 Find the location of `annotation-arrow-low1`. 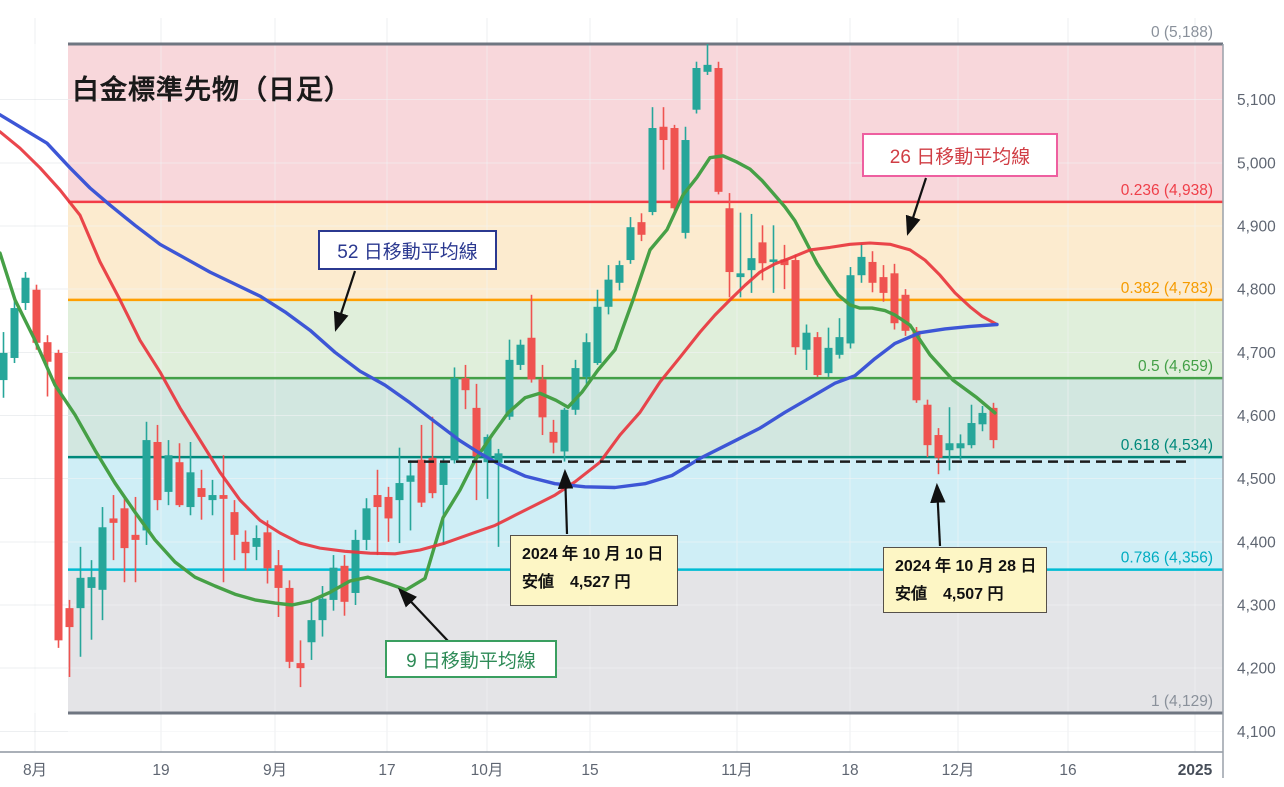

annotation-arrow-low1 is located at coordinates (565, 501).